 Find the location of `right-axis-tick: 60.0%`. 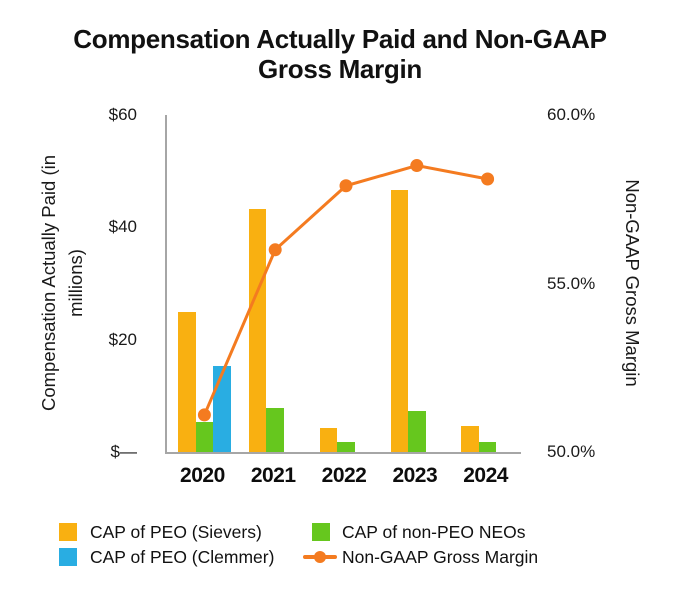

right-axis-tick: 60.0% is located at coordinates (571, 114).